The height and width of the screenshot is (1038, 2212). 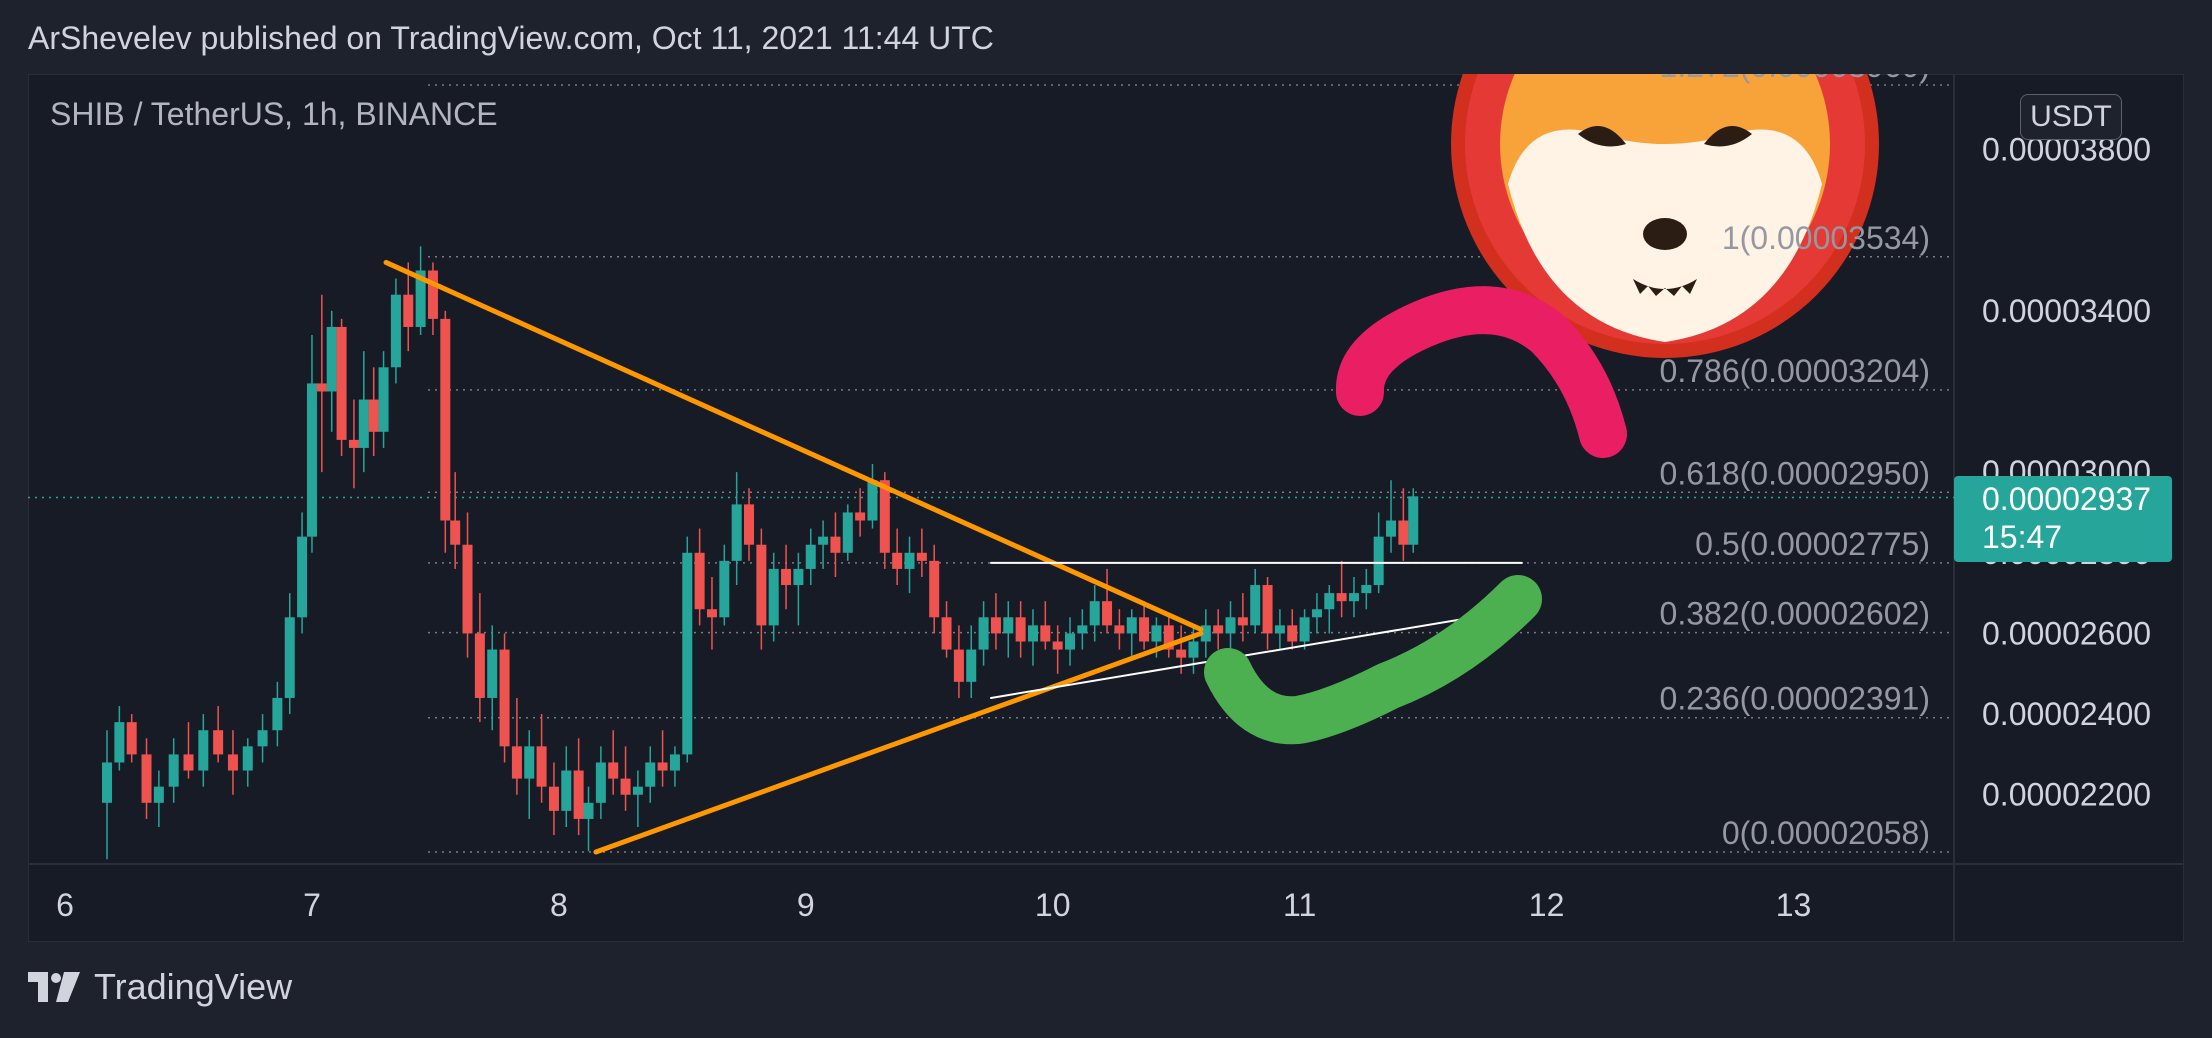 I want to click on x-tick-label: 8, so click(x=559, y=905).